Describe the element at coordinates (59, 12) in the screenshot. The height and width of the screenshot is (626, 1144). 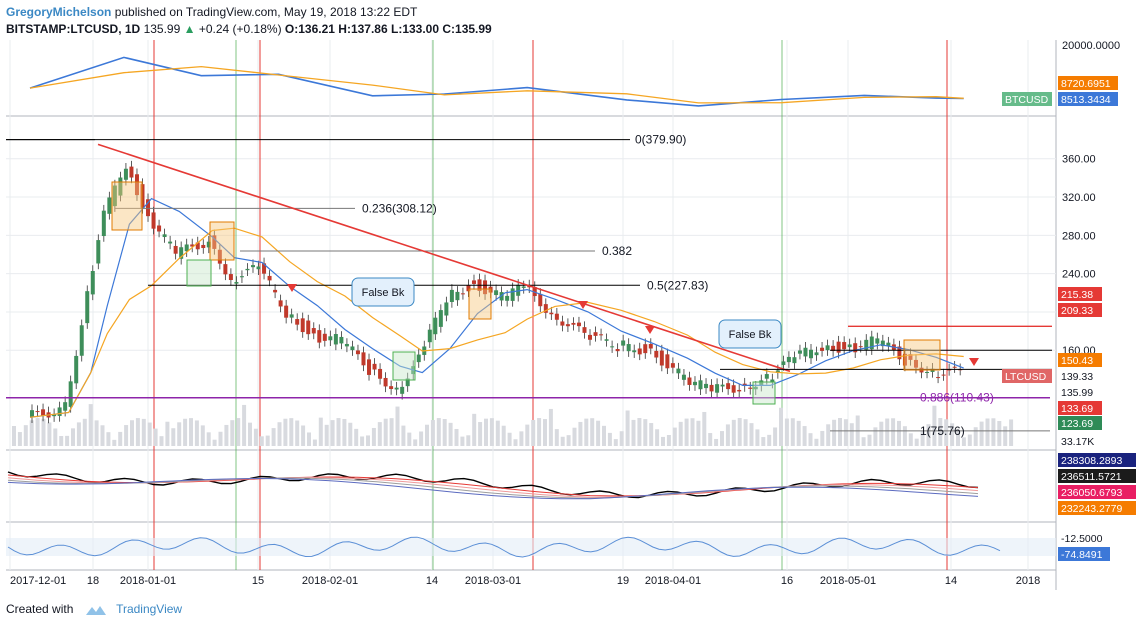
I see `author-name: GregoryMichelson` at that location.